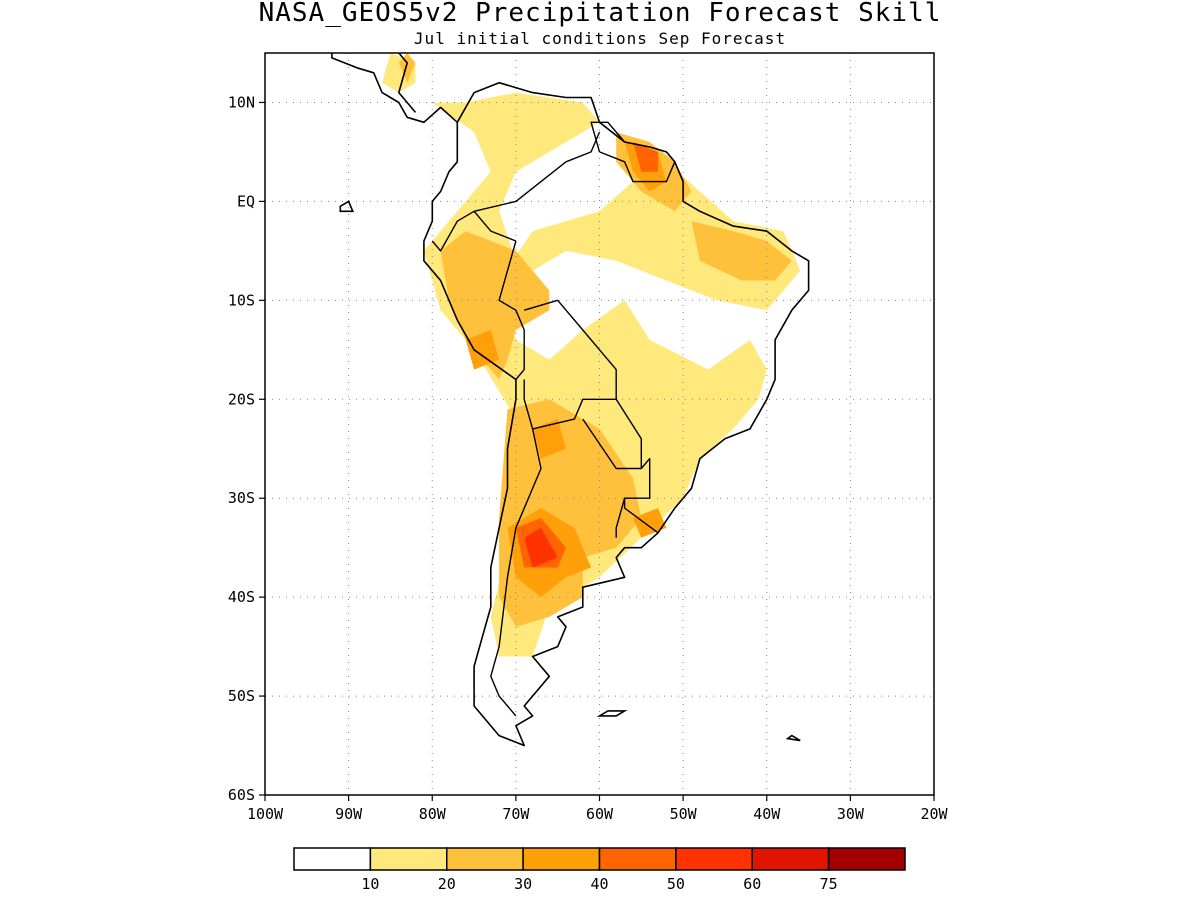  Describe the element at coordinates (447, 884) in the screenshot. I see `colorbar-label: 20` at that location.